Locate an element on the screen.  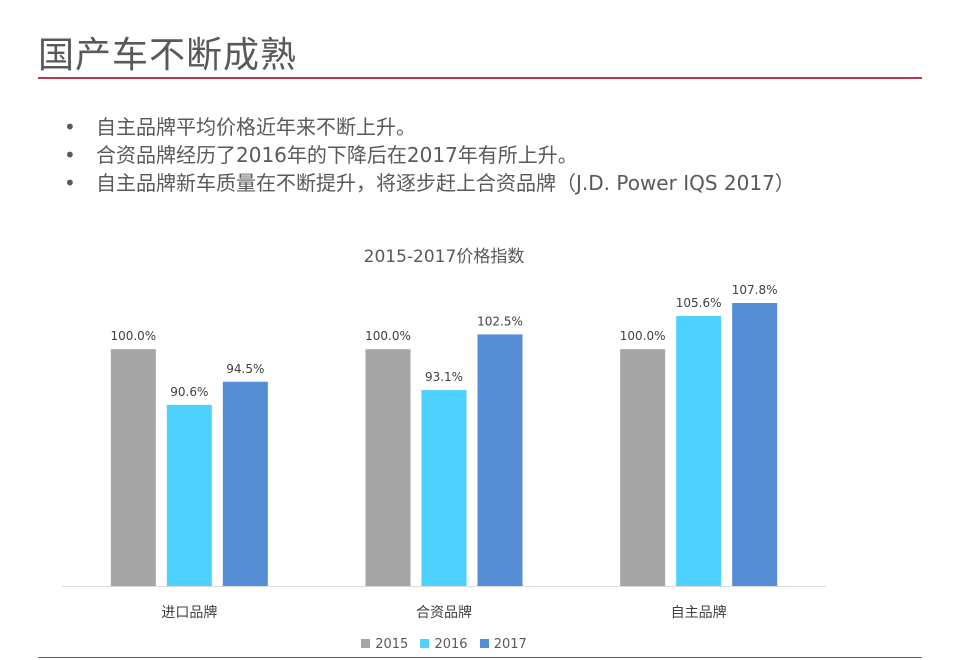
data-label: 102.5% is located at coordinates (500, 321).